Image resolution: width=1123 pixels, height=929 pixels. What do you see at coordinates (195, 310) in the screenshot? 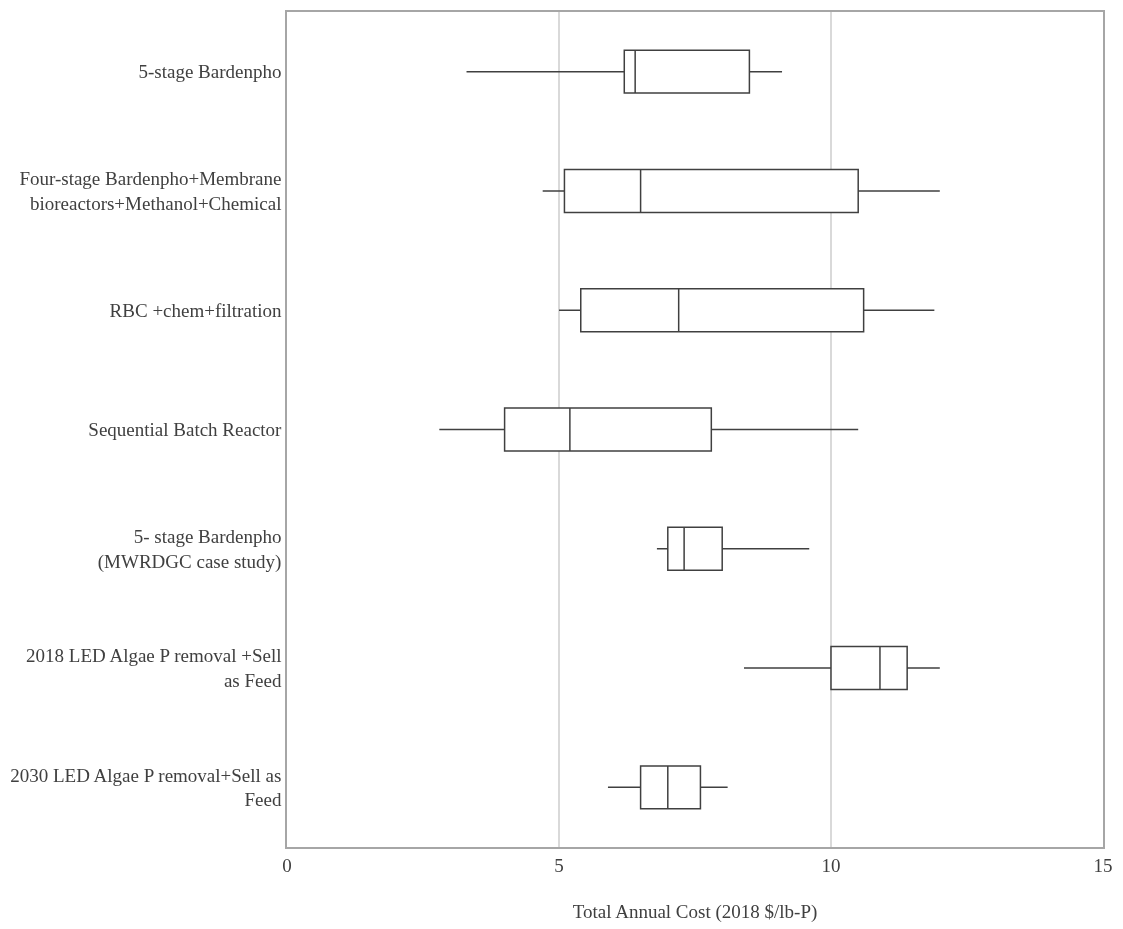
I see `y-tick-label: RBC +chem+filtration` at bounding box center [195, 310].